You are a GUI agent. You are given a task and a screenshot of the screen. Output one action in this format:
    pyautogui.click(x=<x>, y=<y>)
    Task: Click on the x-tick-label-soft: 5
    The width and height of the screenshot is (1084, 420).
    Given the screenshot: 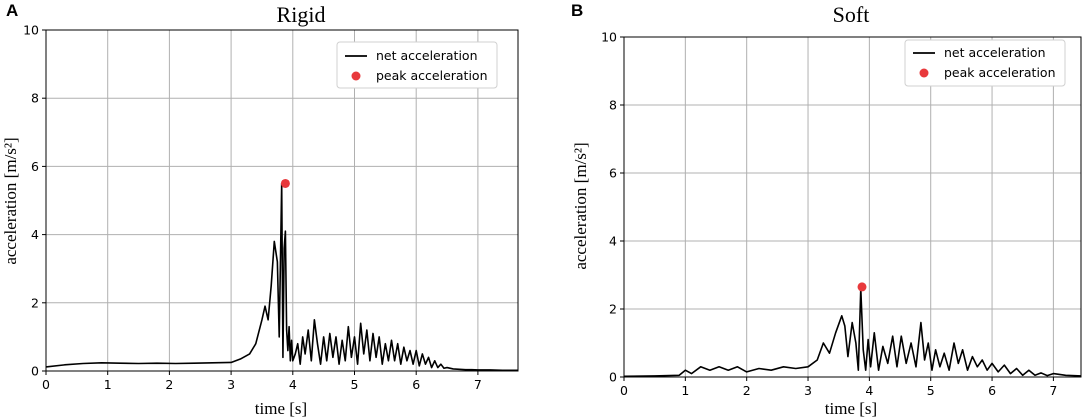 What is the action you would take?
    pyautogui.click(x=931, y=390)
    